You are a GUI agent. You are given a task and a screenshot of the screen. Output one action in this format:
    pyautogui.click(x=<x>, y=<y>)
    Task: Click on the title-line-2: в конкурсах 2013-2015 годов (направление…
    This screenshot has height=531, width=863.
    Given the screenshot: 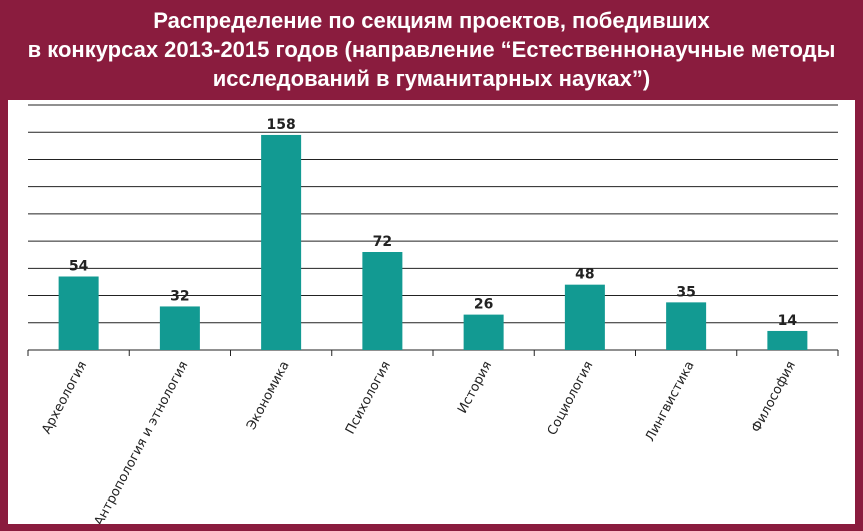 What is the action you would take?
    pyautogui.click(x=431, y=49)
    